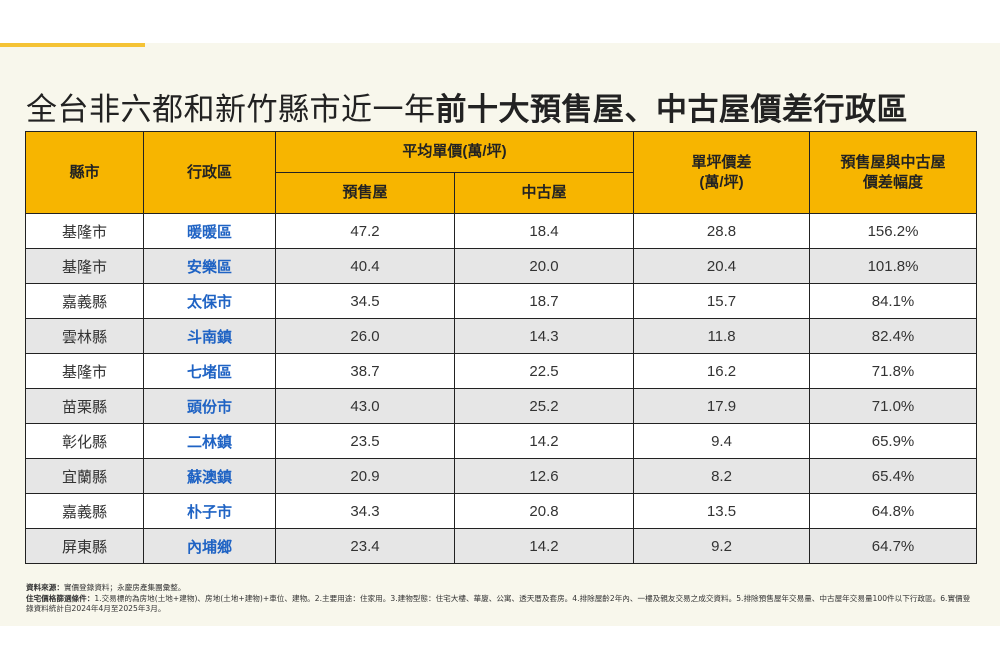  Describe the element at coordinates (84, 441) in the screenshot. I see `cell-county: 彰化縣` at that location.